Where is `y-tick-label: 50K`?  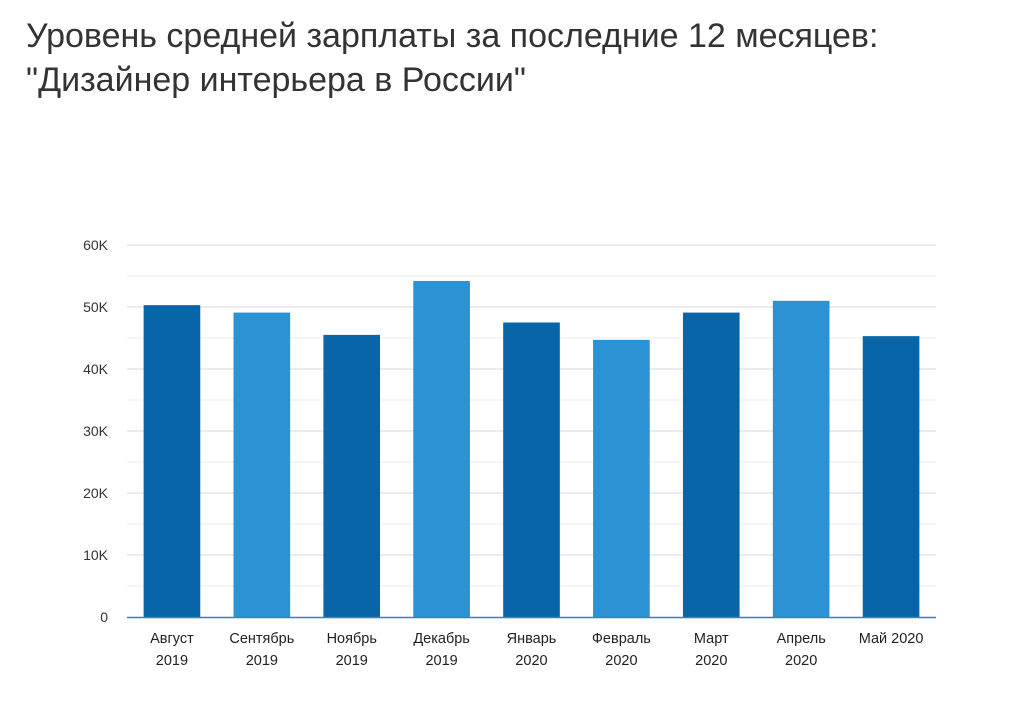 y-tick-label: 50K is located at coordinates (96, 307).